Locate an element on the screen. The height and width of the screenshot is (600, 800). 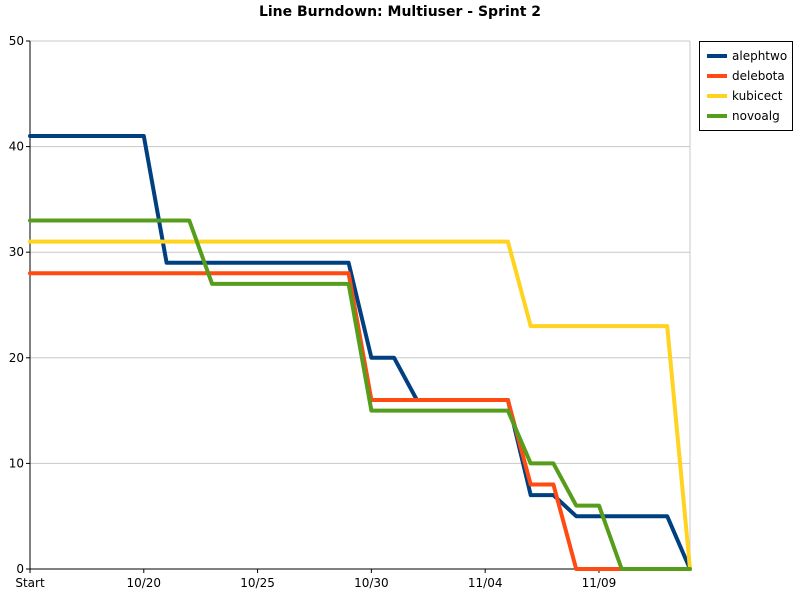
legend-item-kubicect: kubicect is located at coordinates (746, 96).